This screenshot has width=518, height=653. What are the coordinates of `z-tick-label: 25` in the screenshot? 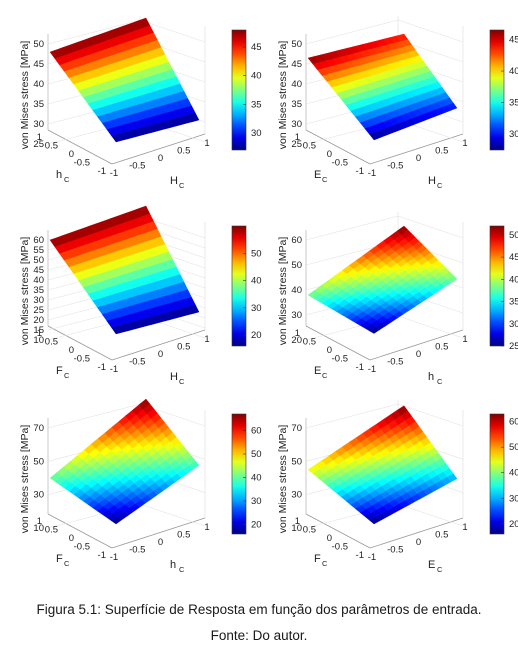 It's located at (296, 144).